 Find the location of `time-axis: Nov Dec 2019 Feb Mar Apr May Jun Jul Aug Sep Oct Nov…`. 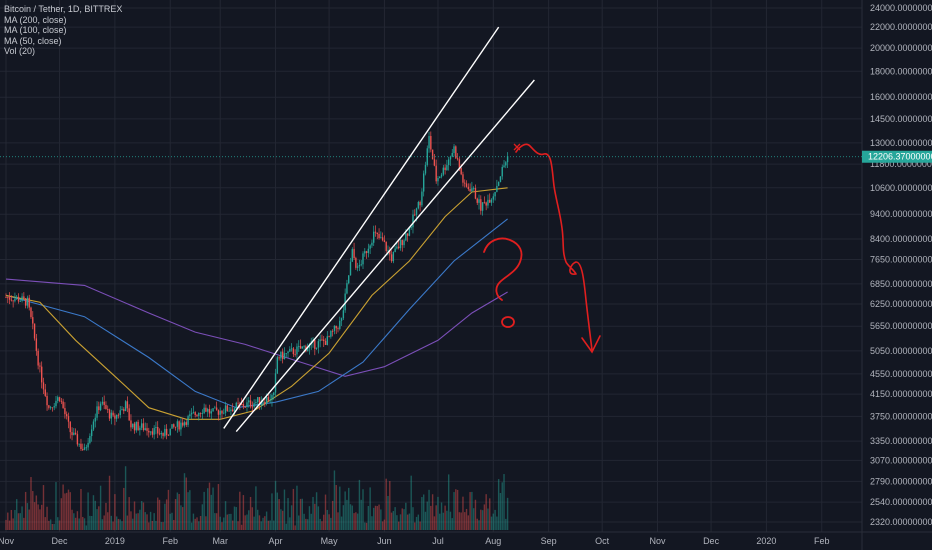

time-axis: Nov Dec 2019 Feb Mar Apr May Jun Jul Aug Sep Oct Nov… is located at coordinates (466, 538).